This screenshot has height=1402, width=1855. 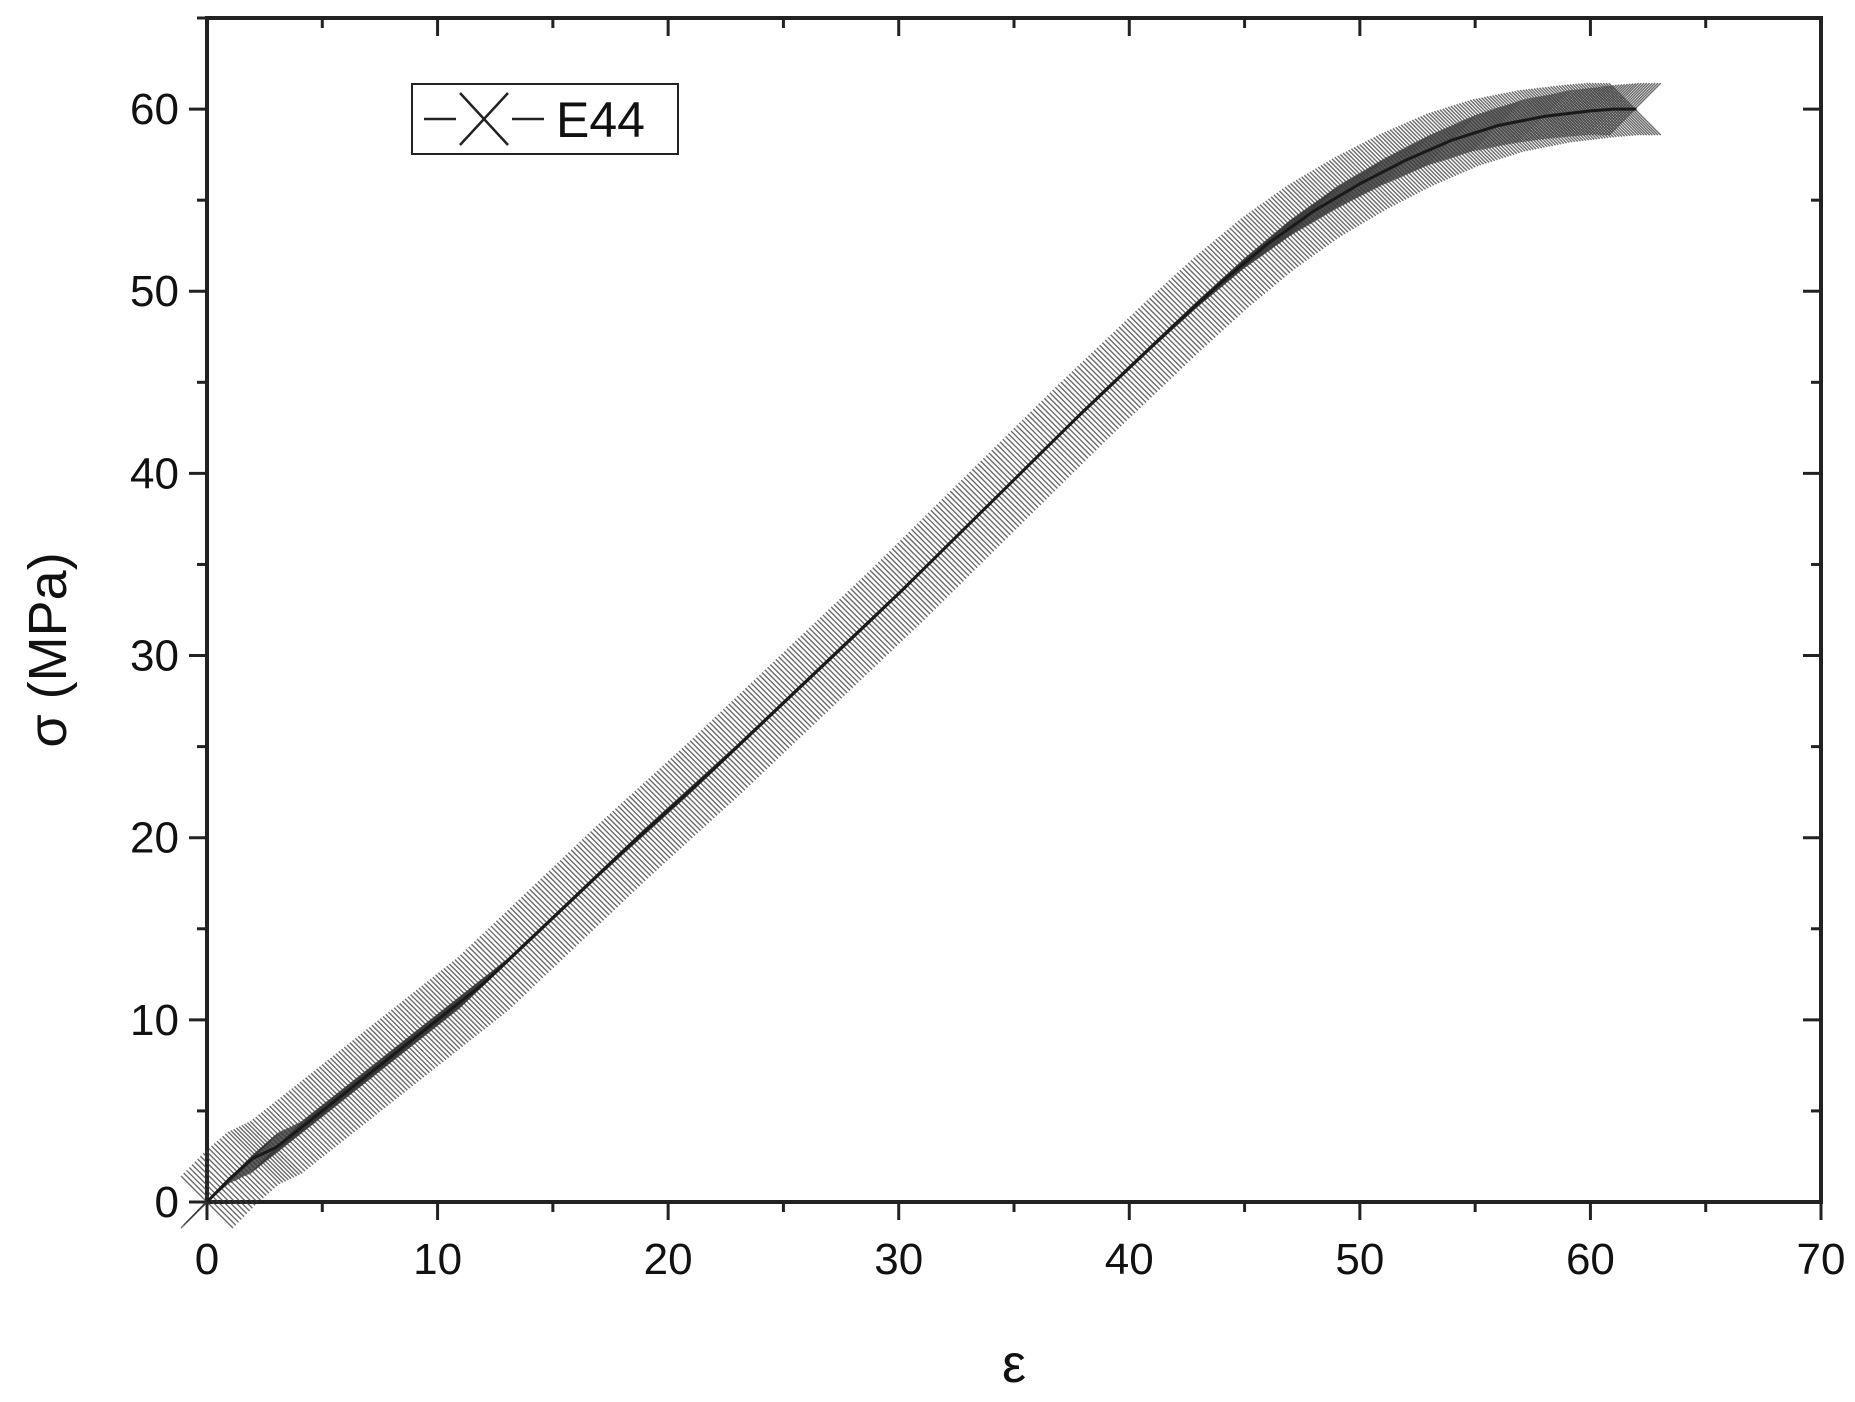 I want to click on legend-label-e44: E44, so click(x=600, y=120).